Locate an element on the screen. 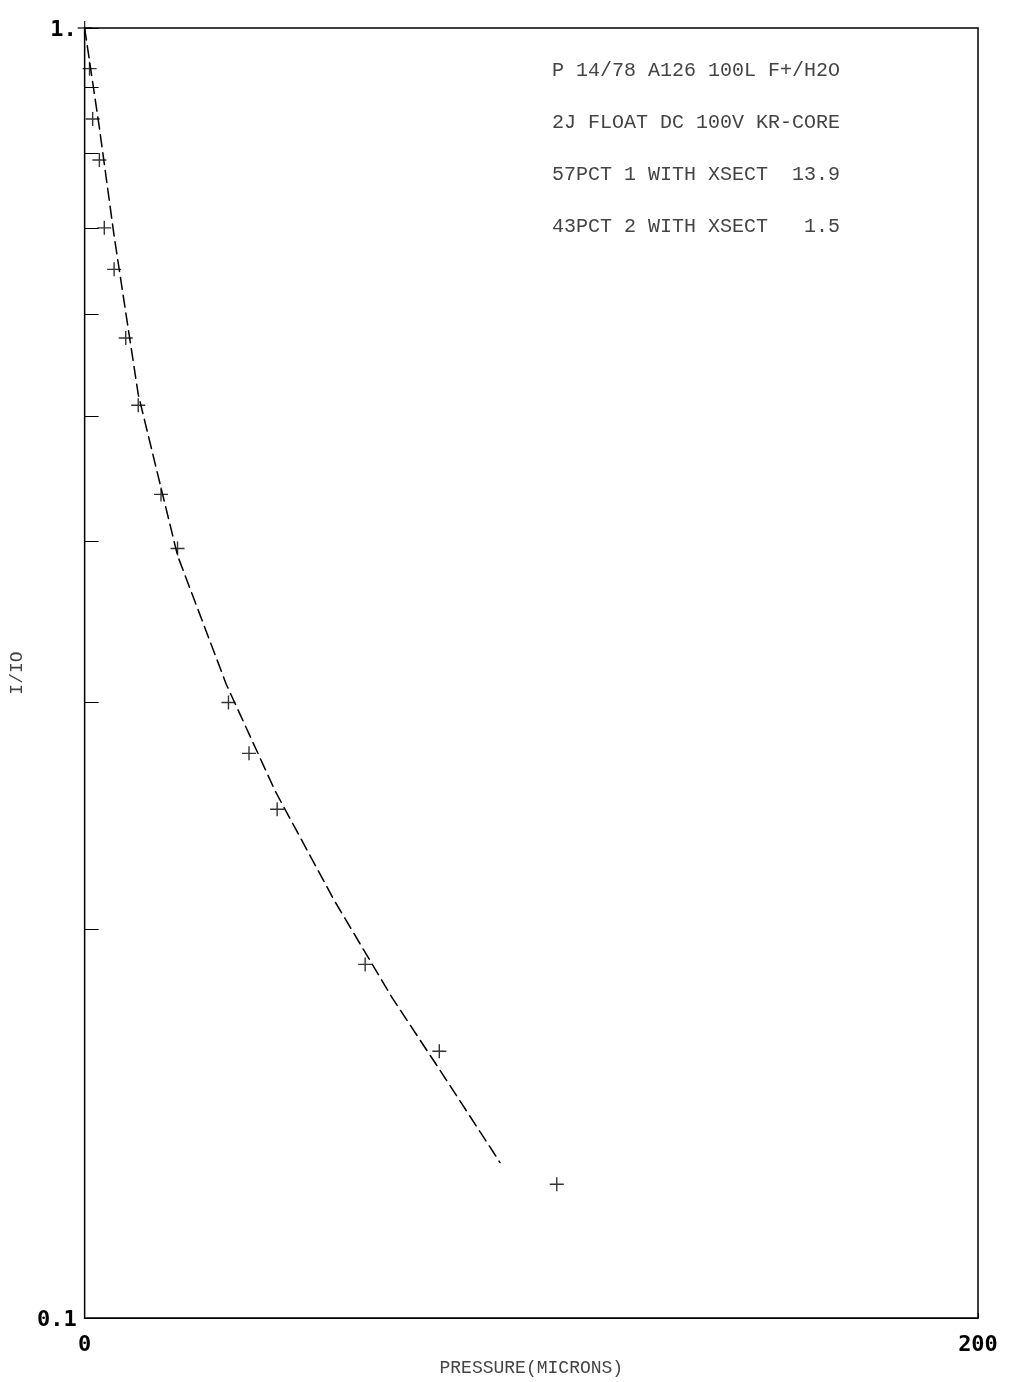  x-axis-title: PRESSURE(MICRONS) is located at coordinates (531, 1368).